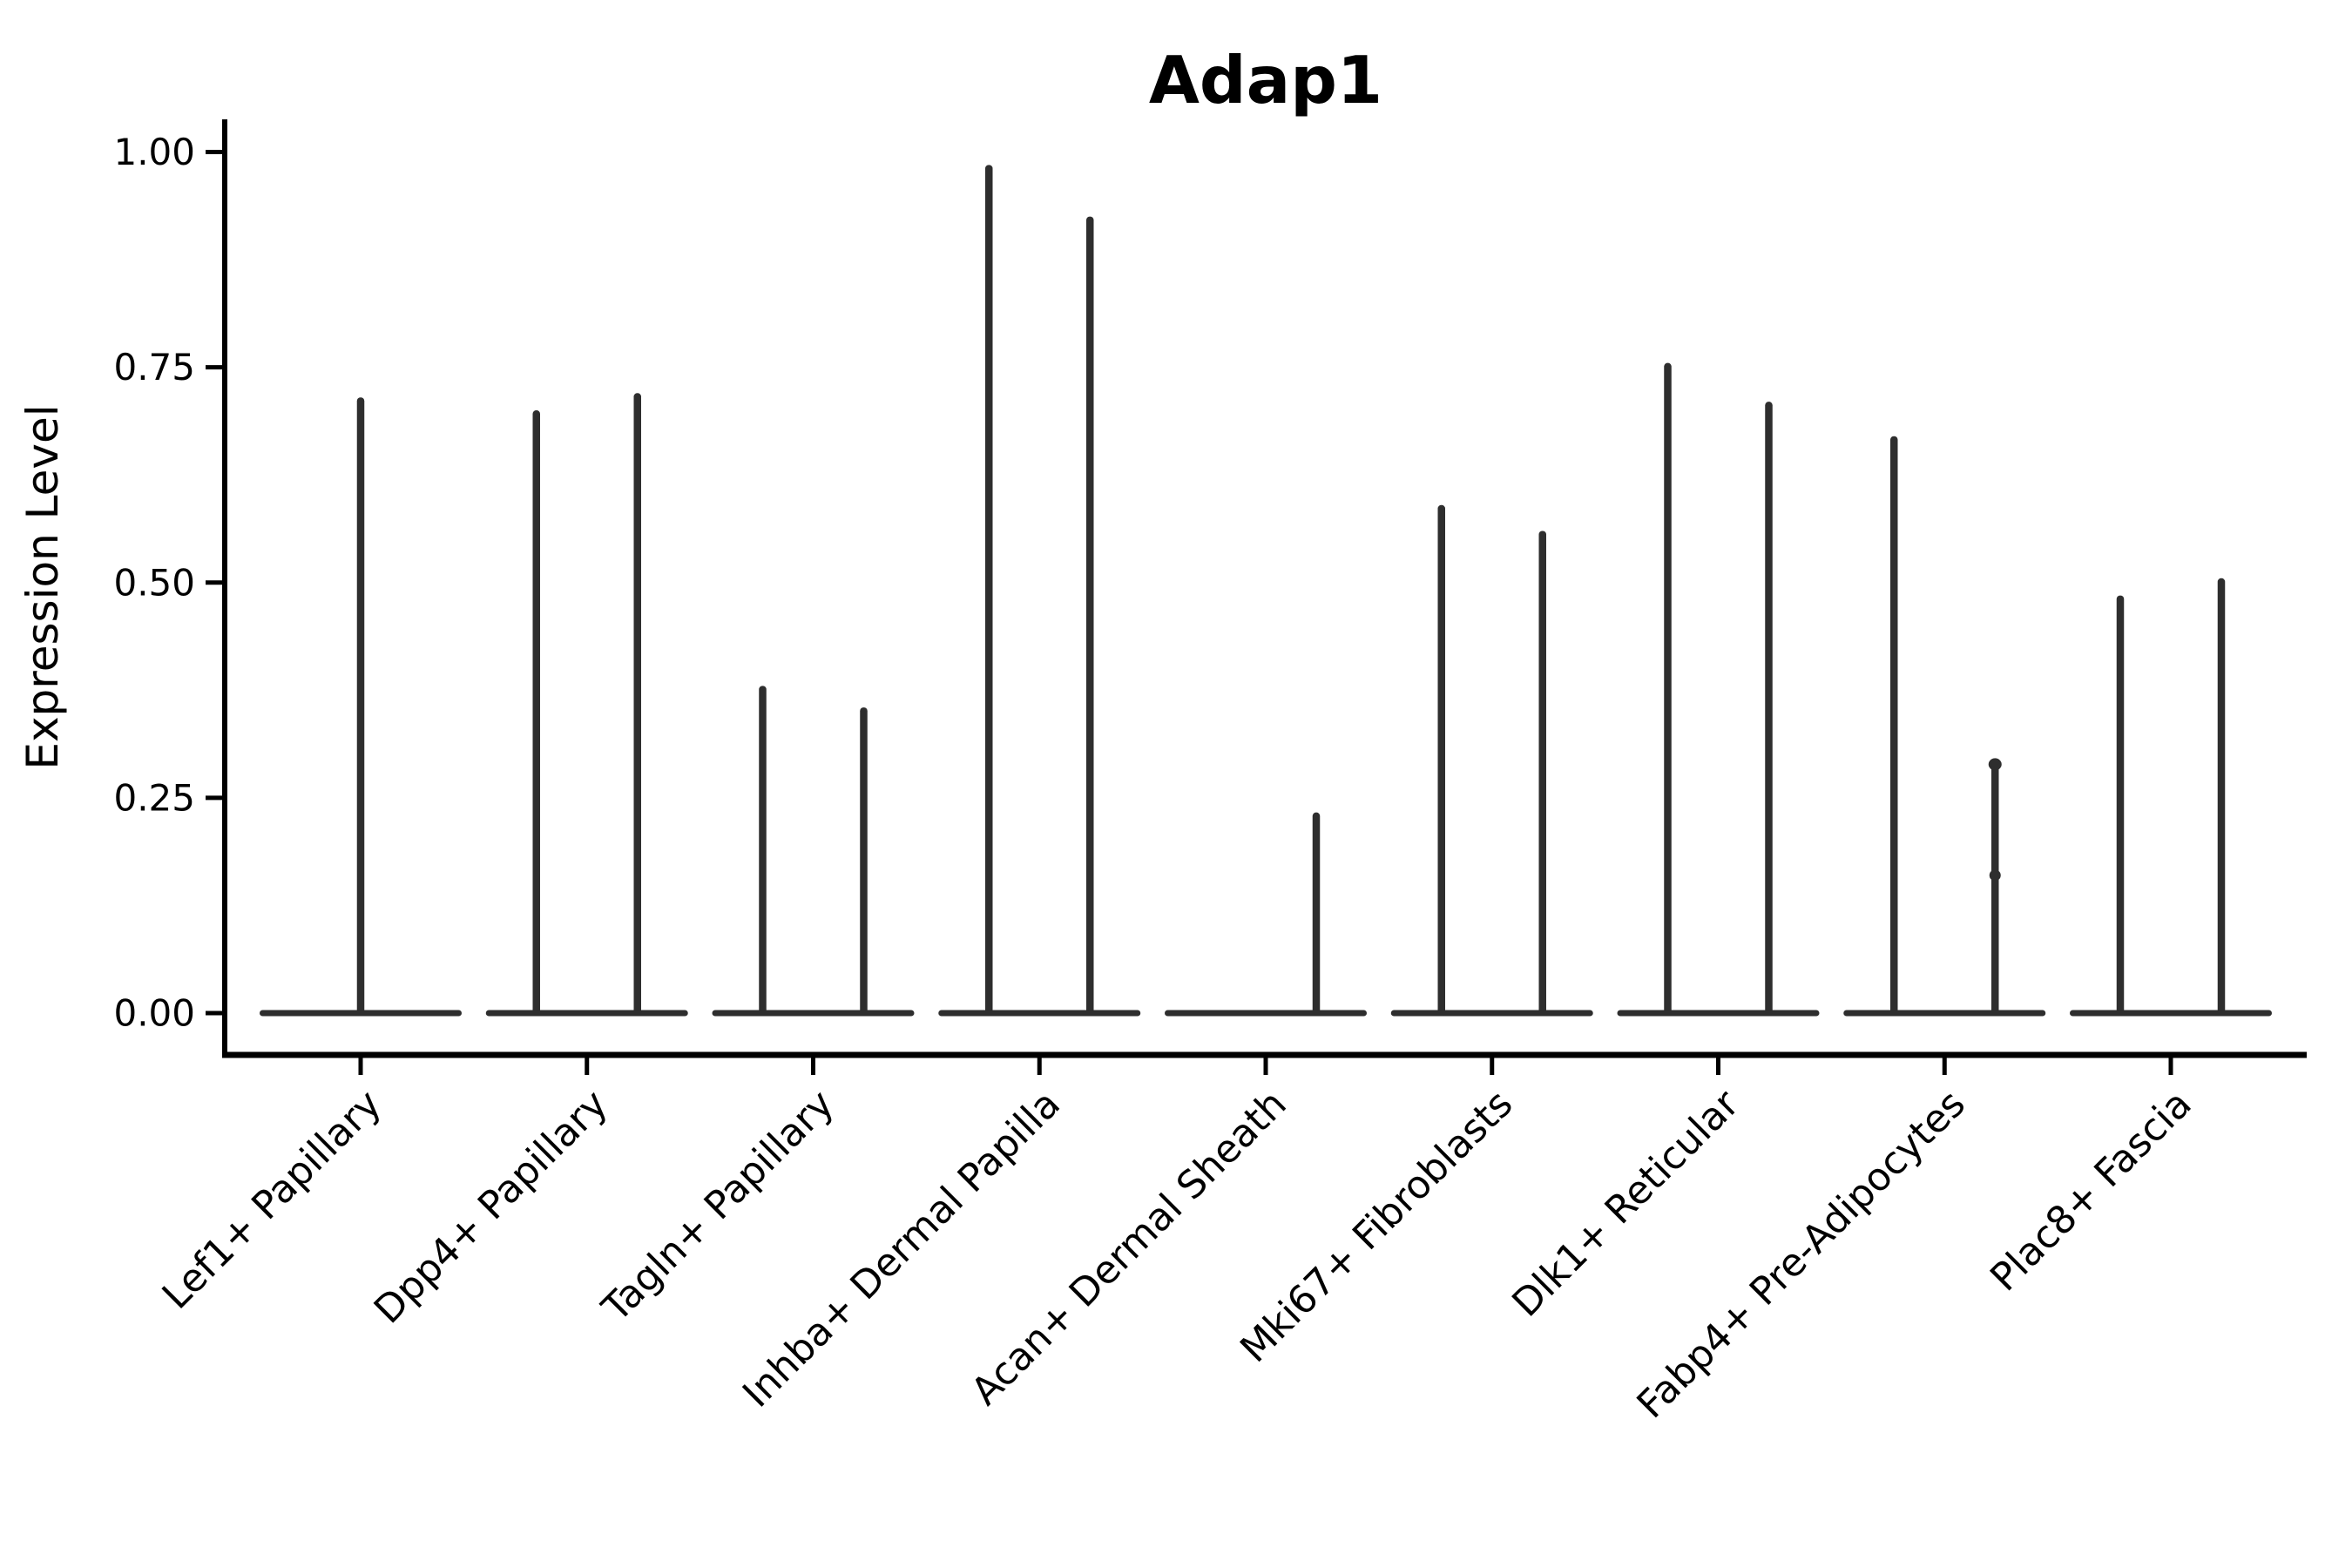  What do you see at coordinates (272, 1200) in the screenshot?
I see `x-tick-label: Lef1+ Papillary` at bounding box center [272, 1200].